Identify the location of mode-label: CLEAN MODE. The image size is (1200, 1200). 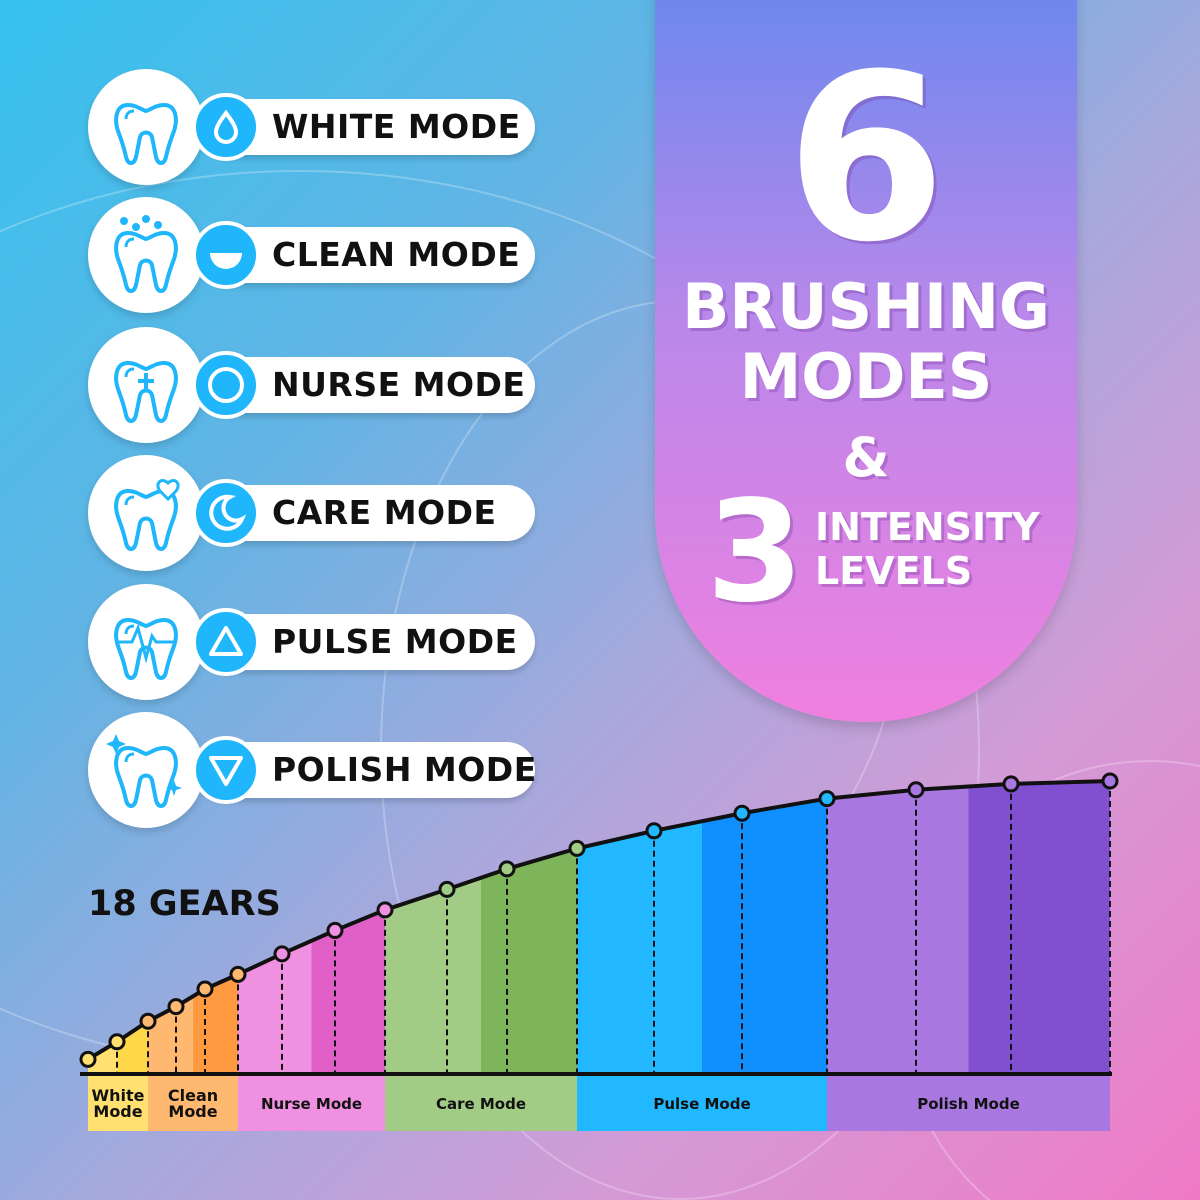
(396, 254).